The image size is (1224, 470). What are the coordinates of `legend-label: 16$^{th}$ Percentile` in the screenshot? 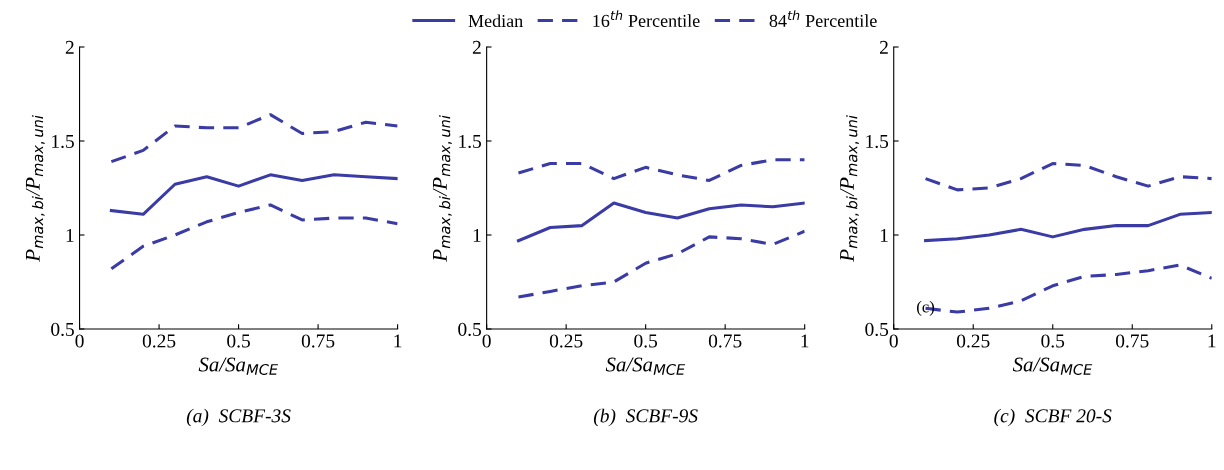 It's located at (646, 18).